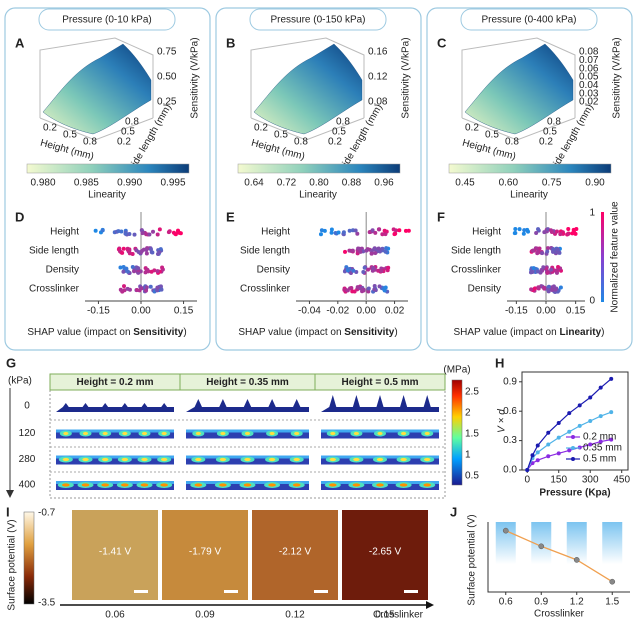 This screenshot has width=639, height=628. I want to click on x-axis-label: SHAP value (impact on Linearity), so click(528, 332).